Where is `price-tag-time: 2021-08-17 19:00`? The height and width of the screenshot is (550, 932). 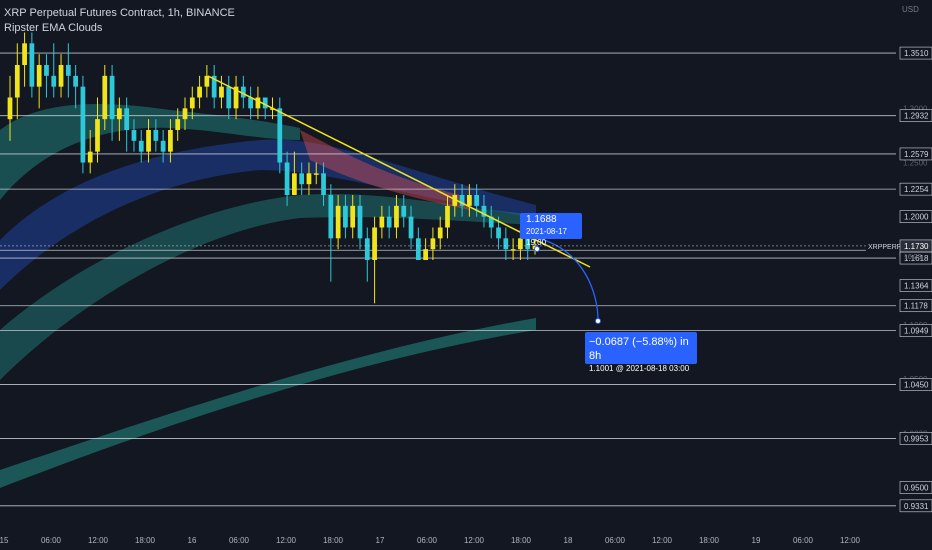
price-tag-time: 2021-08-17 19:00 is located at coordinates (546, 237).